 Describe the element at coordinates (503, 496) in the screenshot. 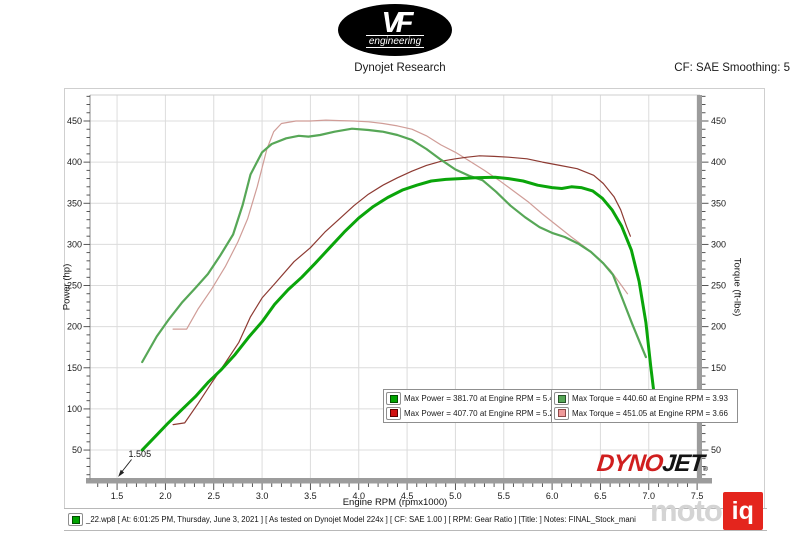

I see `x-tick-label: 5.5` at that location.